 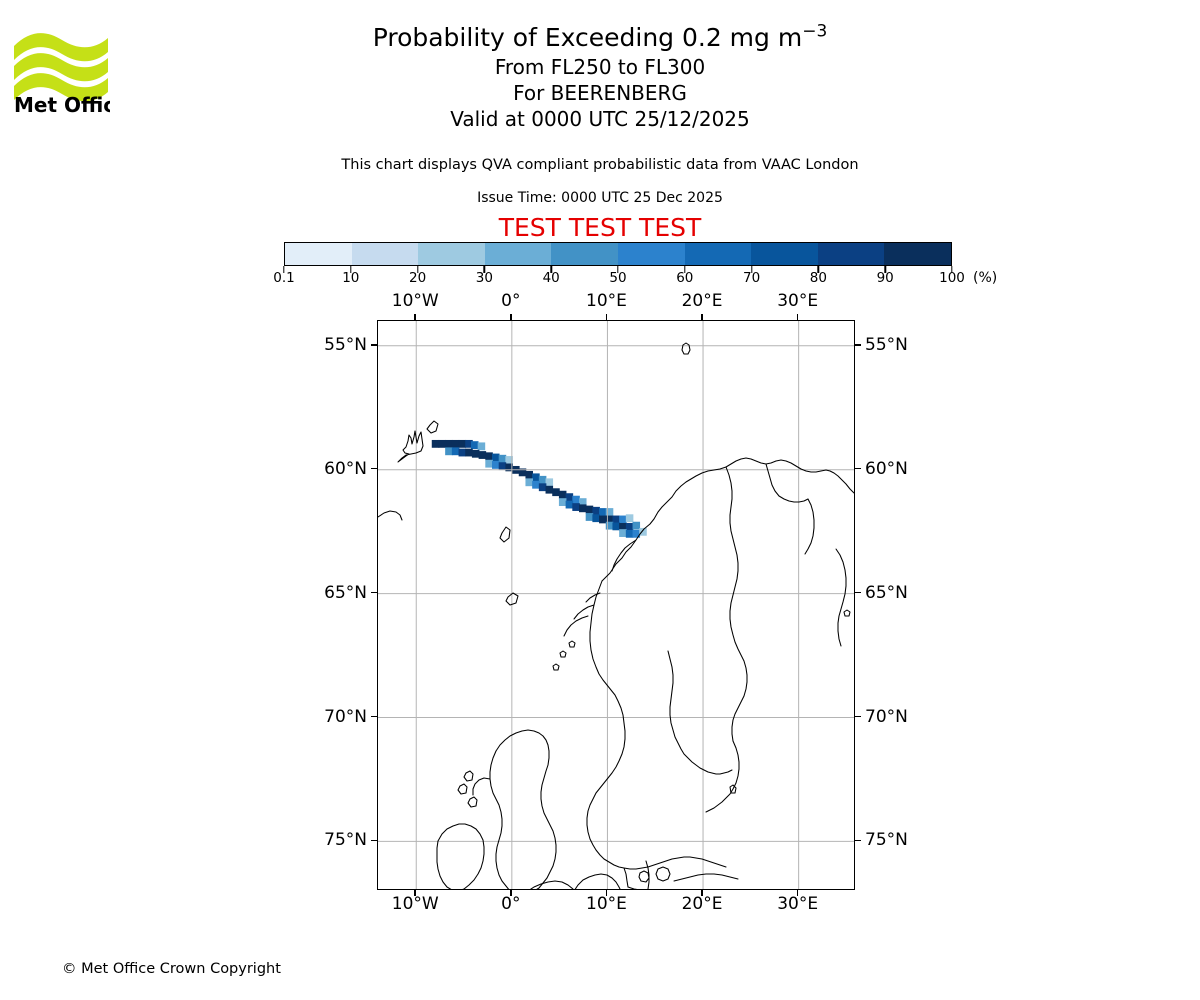 What do you see at coordinates (841, 597) in the screenshot?
I see `coastline-russia-east` at bounding box center [841, 597].